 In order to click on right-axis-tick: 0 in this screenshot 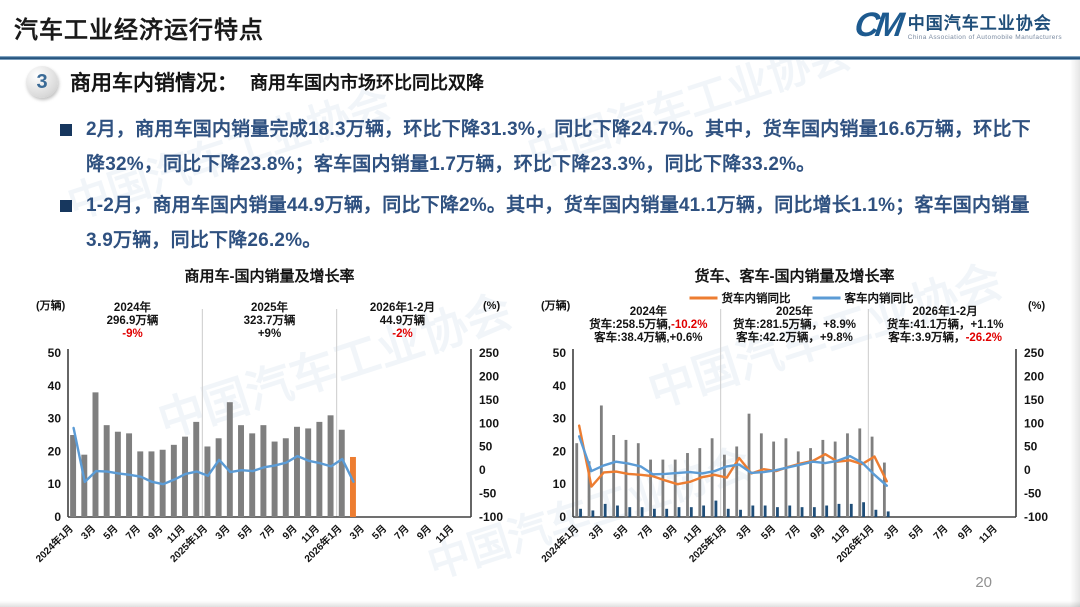, I will do `click(482, 470)`.